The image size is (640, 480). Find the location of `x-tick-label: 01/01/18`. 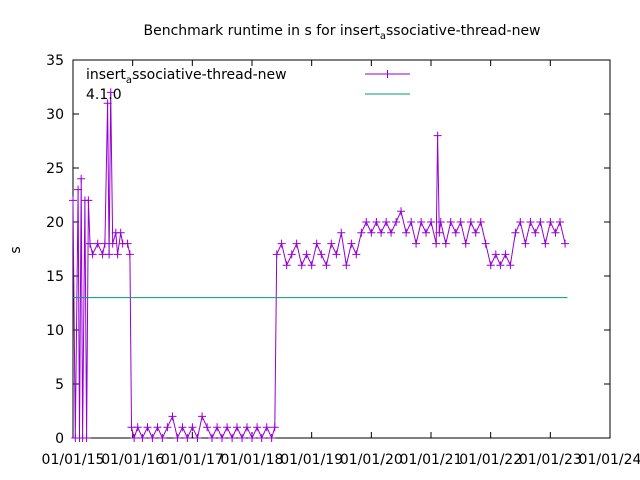

x-tick-label: 01/01/18 is located at coordinates (252, 460).